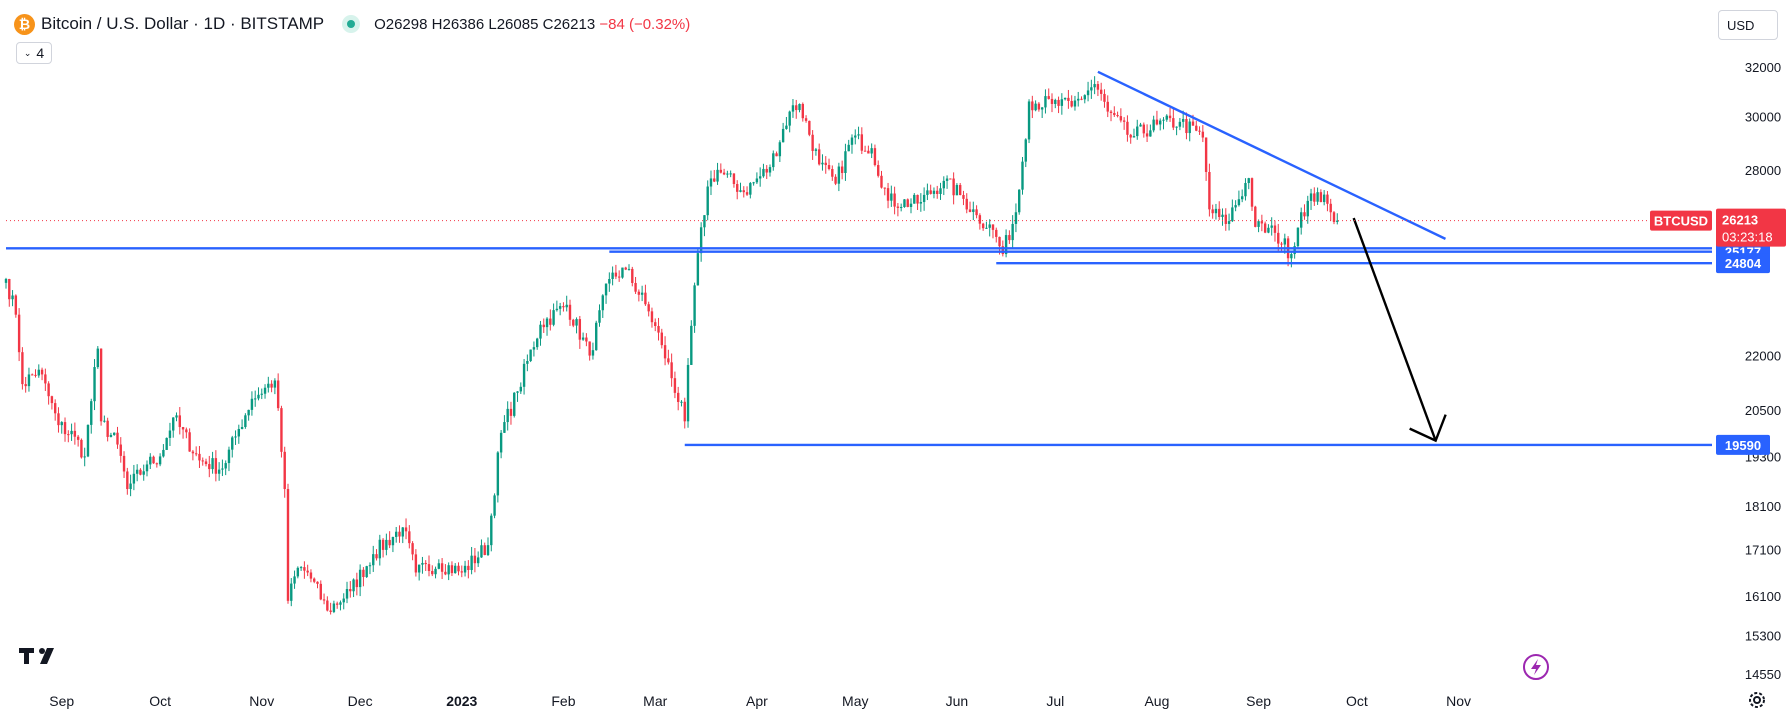  I want to click on currency-select: USD, so click(1748, 25).